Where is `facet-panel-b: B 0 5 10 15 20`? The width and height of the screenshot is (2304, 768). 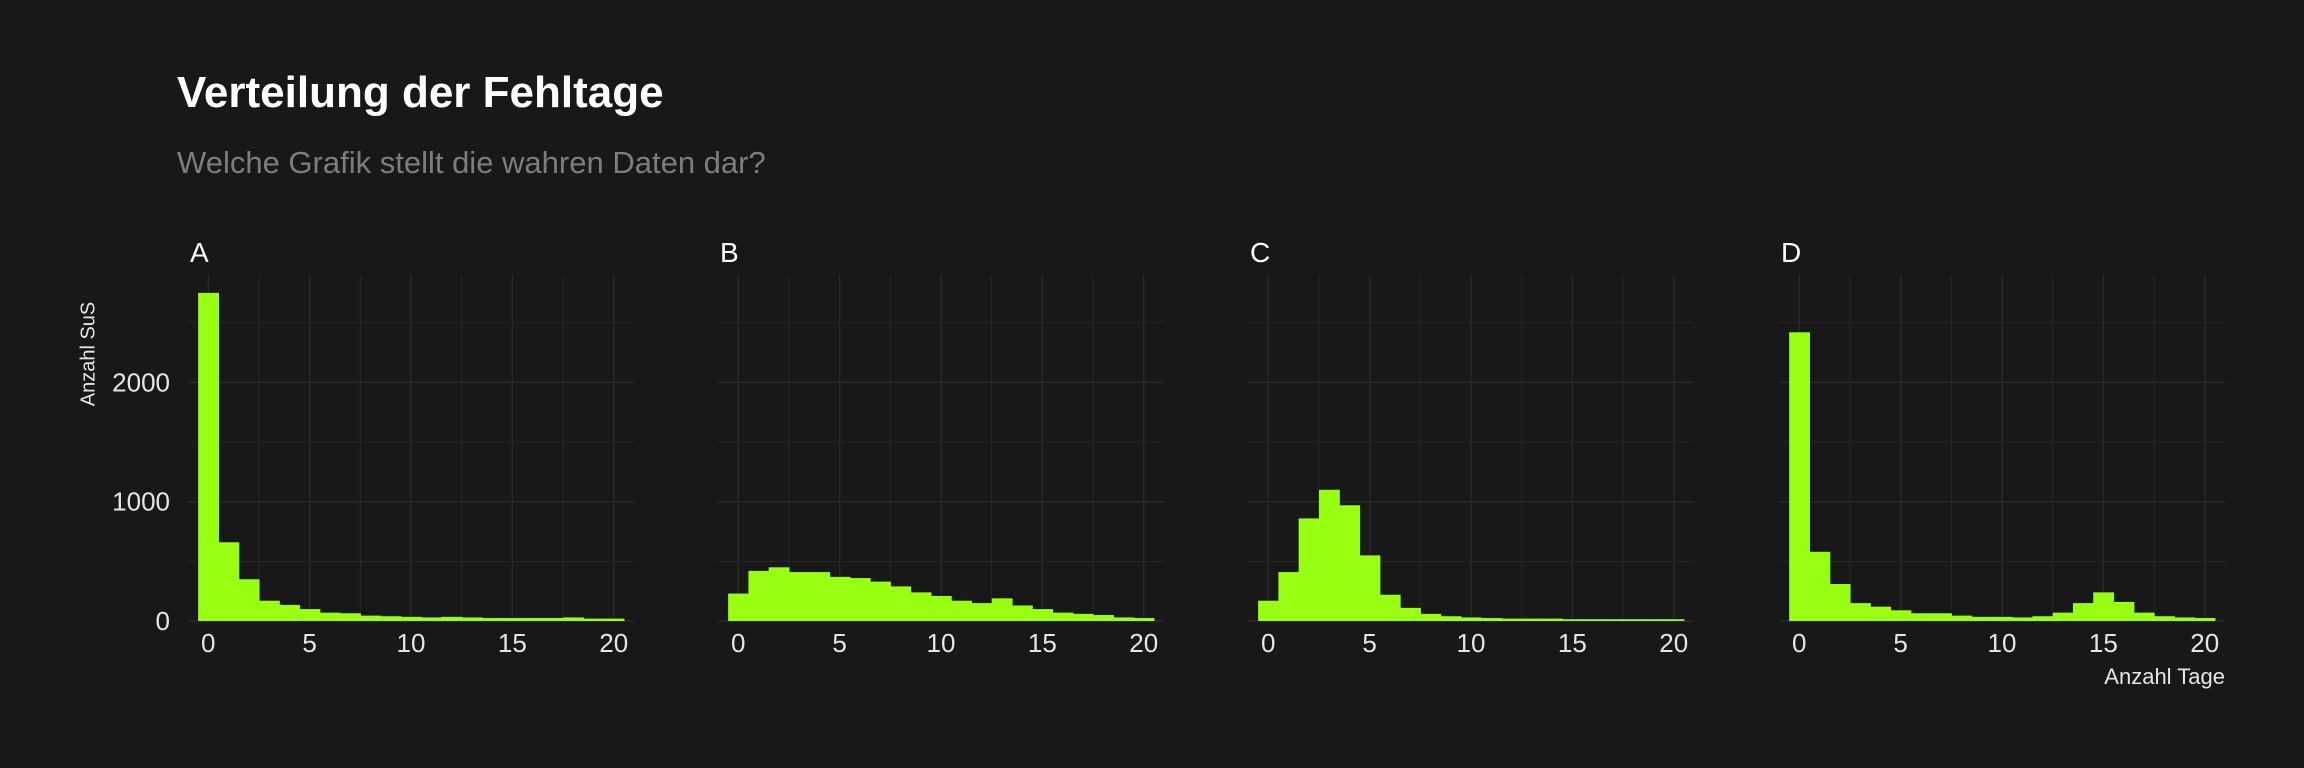 facet-panel-b: B 0 5 10 15 20 is located at coordinates (941, 447).